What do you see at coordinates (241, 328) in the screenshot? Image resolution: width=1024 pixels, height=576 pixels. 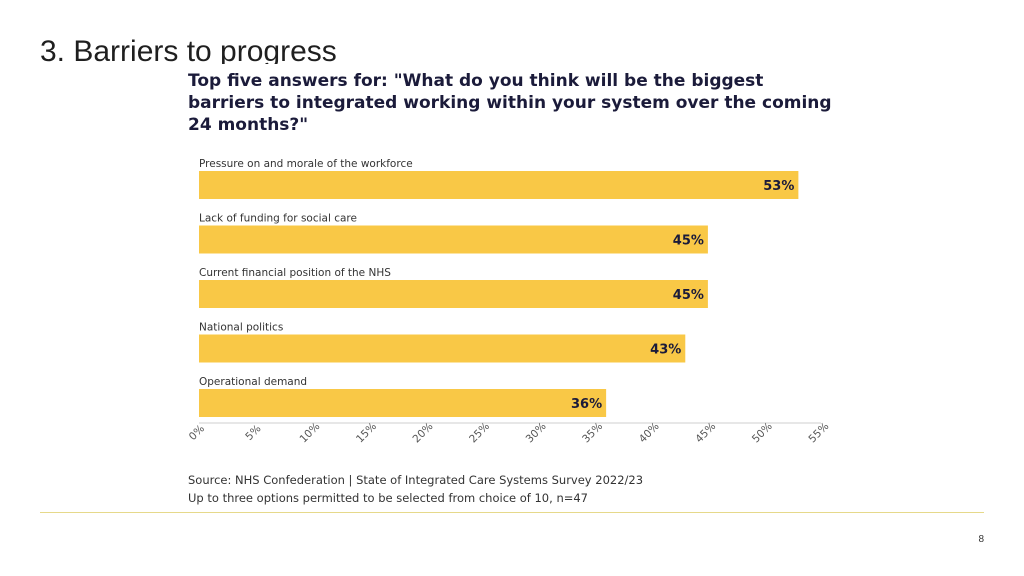 I see `category-label: National politics` at bounding box center [241, 328].